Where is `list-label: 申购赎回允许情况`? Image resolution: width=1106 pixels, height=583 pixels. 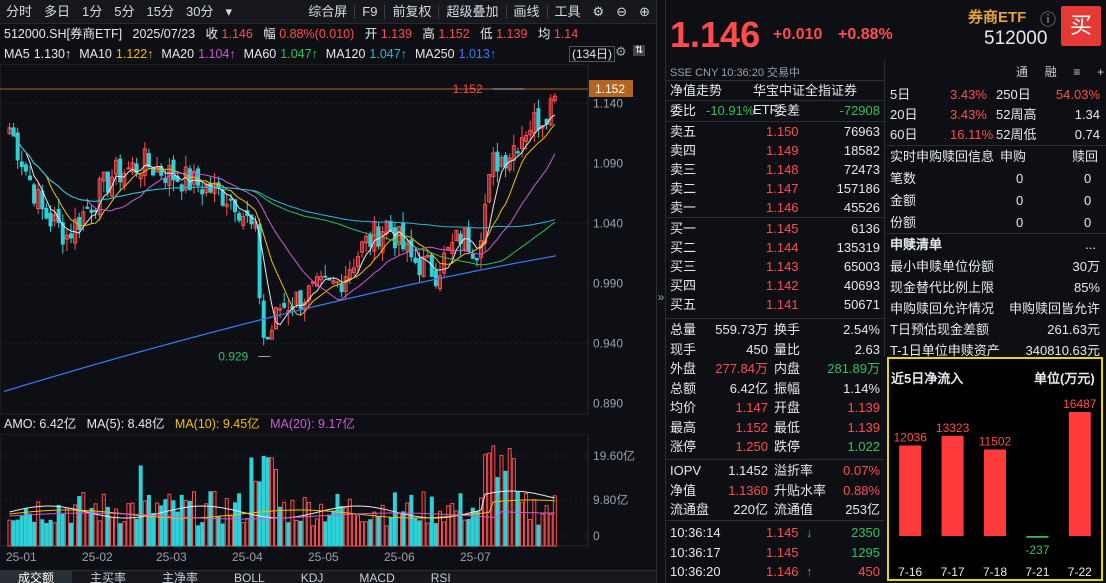
list-label: 申购赎回允许情况 is located at coordinates (942, 308).